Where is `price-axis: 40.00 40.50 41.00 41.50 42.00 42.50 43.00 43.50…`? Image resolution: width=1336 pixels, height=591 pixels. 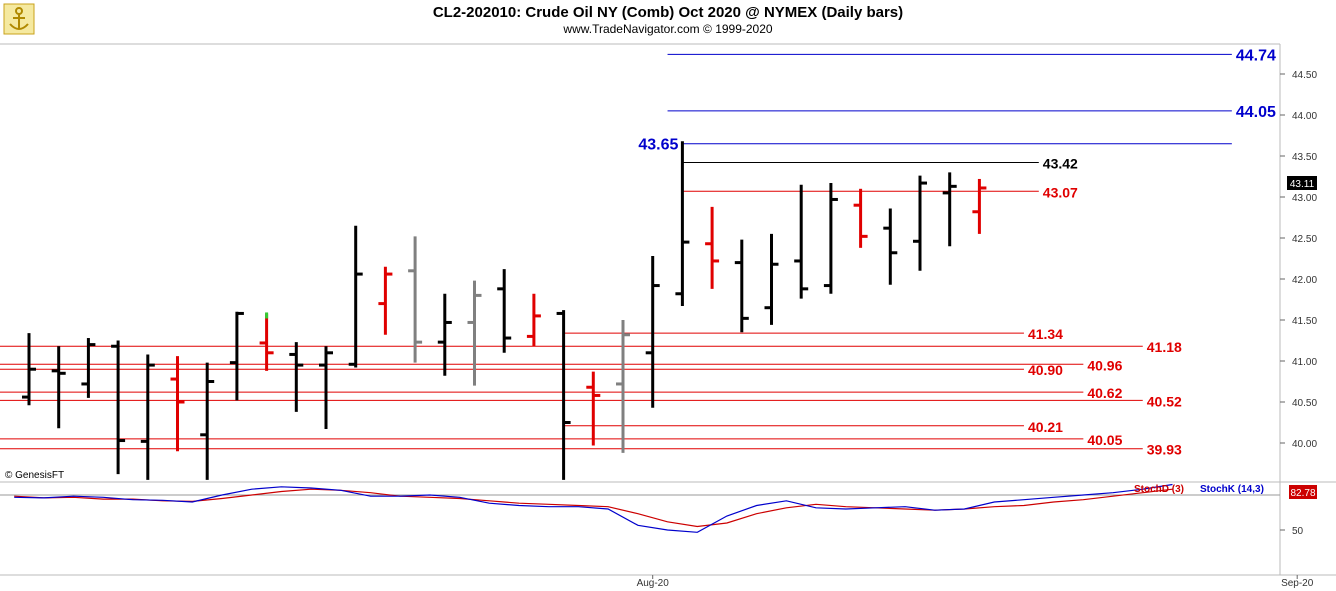 price-axis: 40.00 40.50 41.00 41.50 42.00 42.50 43.00 43.50… is located at coordinates (1298, 260).